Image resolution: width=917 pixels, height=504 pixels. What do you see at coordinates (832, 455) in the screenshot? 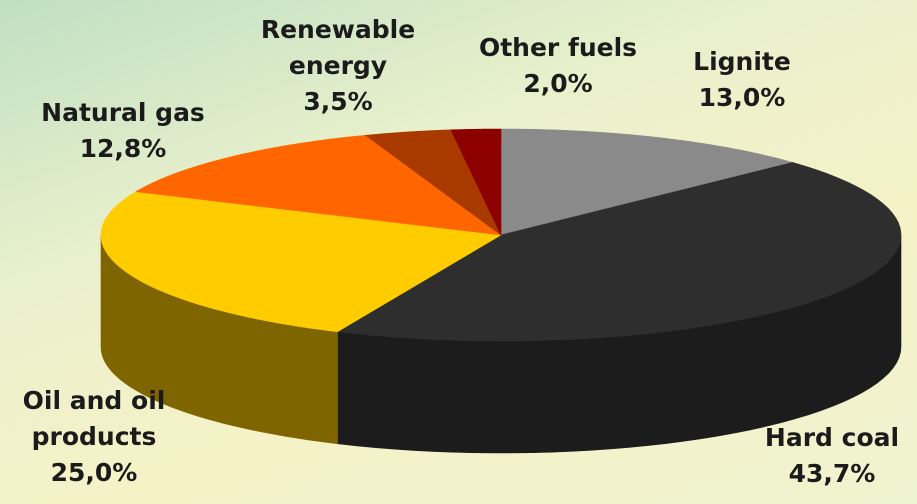
I see `label-hard-coal: Hard coal 43,7%` at bounding box center [832, 455].